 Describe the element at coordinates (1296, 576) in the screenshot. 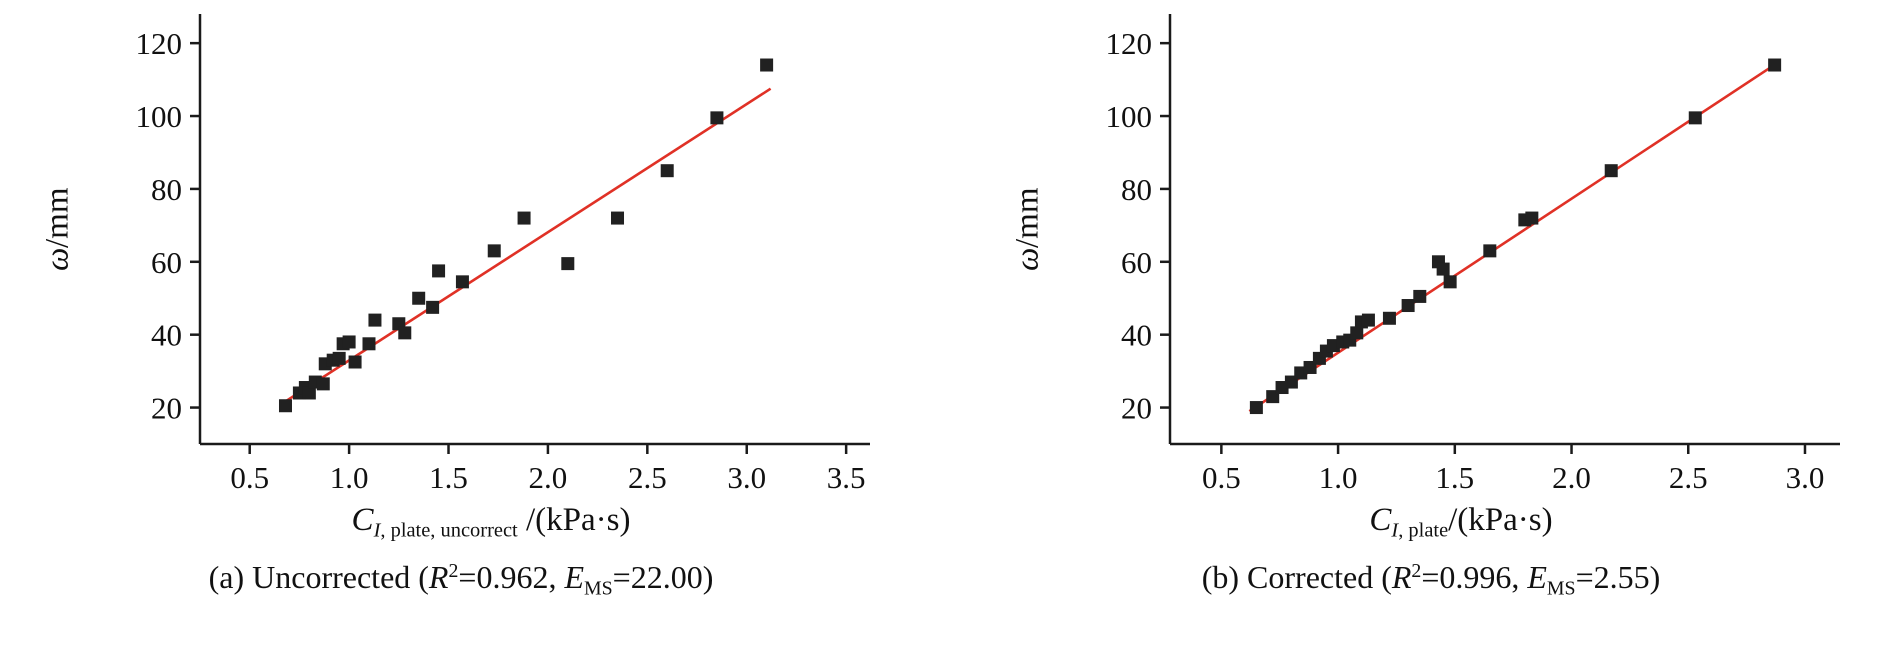

I see `text-segment: (b) Corrected (` at that location.